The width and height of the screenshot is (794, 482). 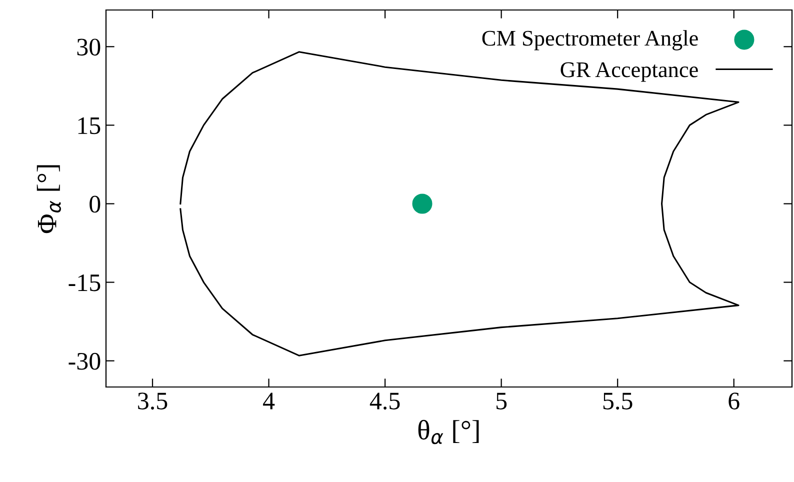 I want to click on x-tick-label: 5.5, so click(x=617, y=401).